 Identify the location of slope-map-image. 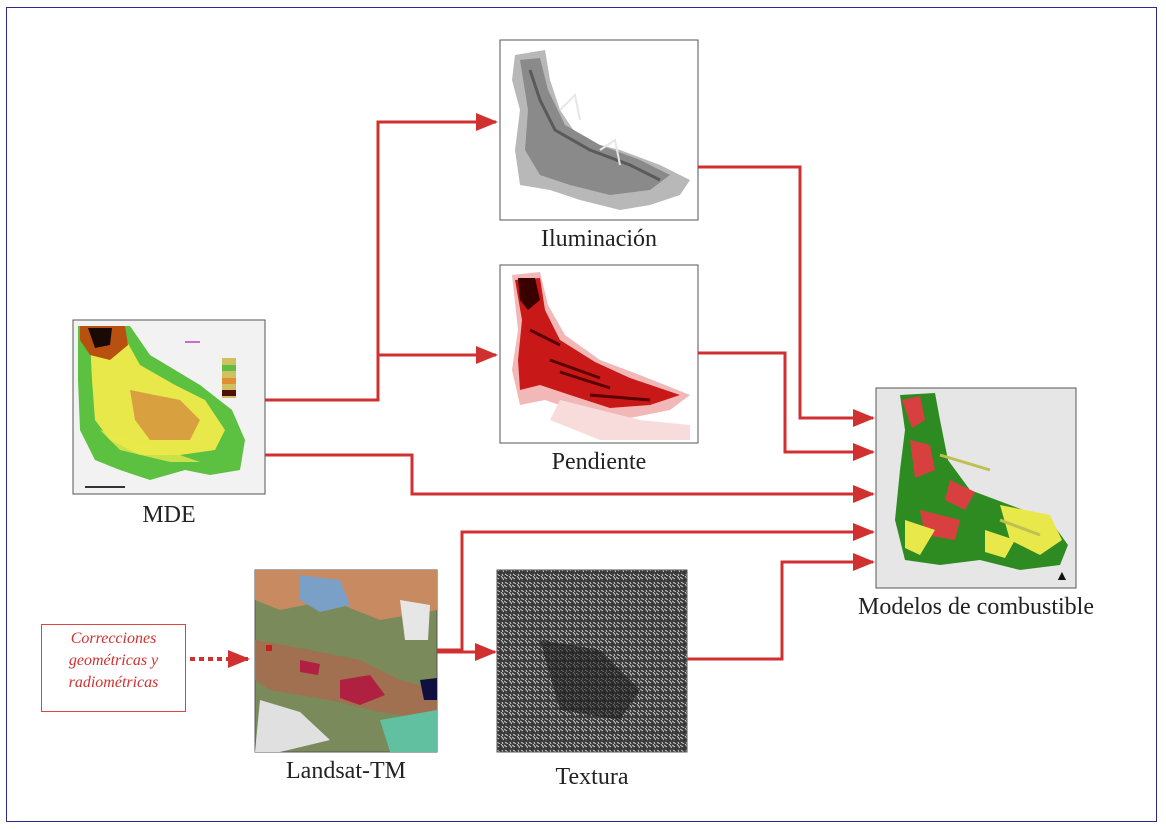
(599, 354).